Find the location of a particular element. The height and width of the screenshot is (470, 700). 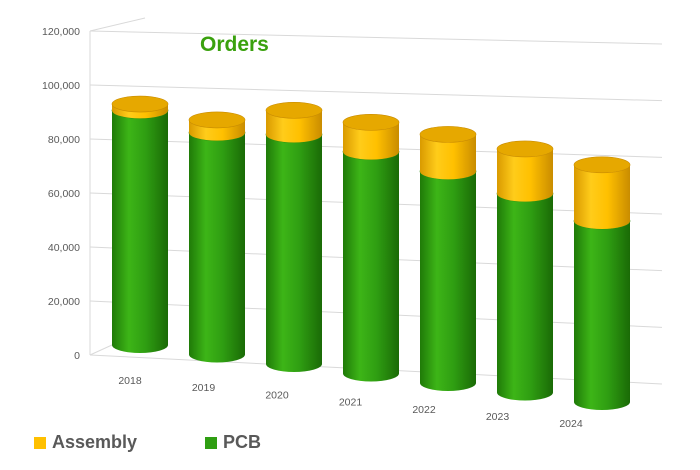

bar-assembly-2022 is located at coordinates (448, 153).